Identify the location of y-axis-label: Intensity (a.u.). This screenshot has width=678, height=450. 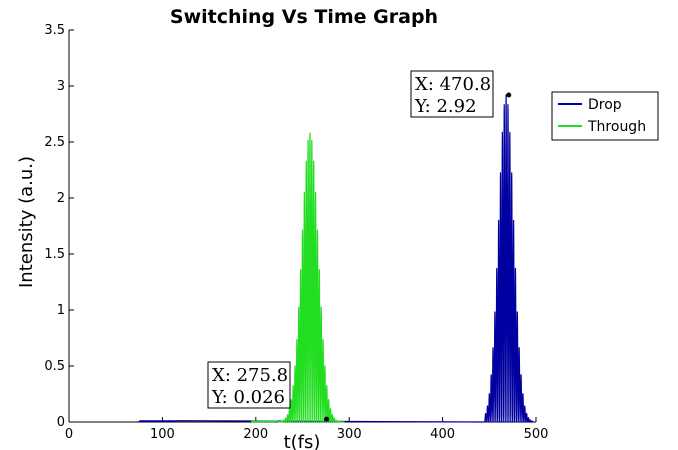
(26, 222).